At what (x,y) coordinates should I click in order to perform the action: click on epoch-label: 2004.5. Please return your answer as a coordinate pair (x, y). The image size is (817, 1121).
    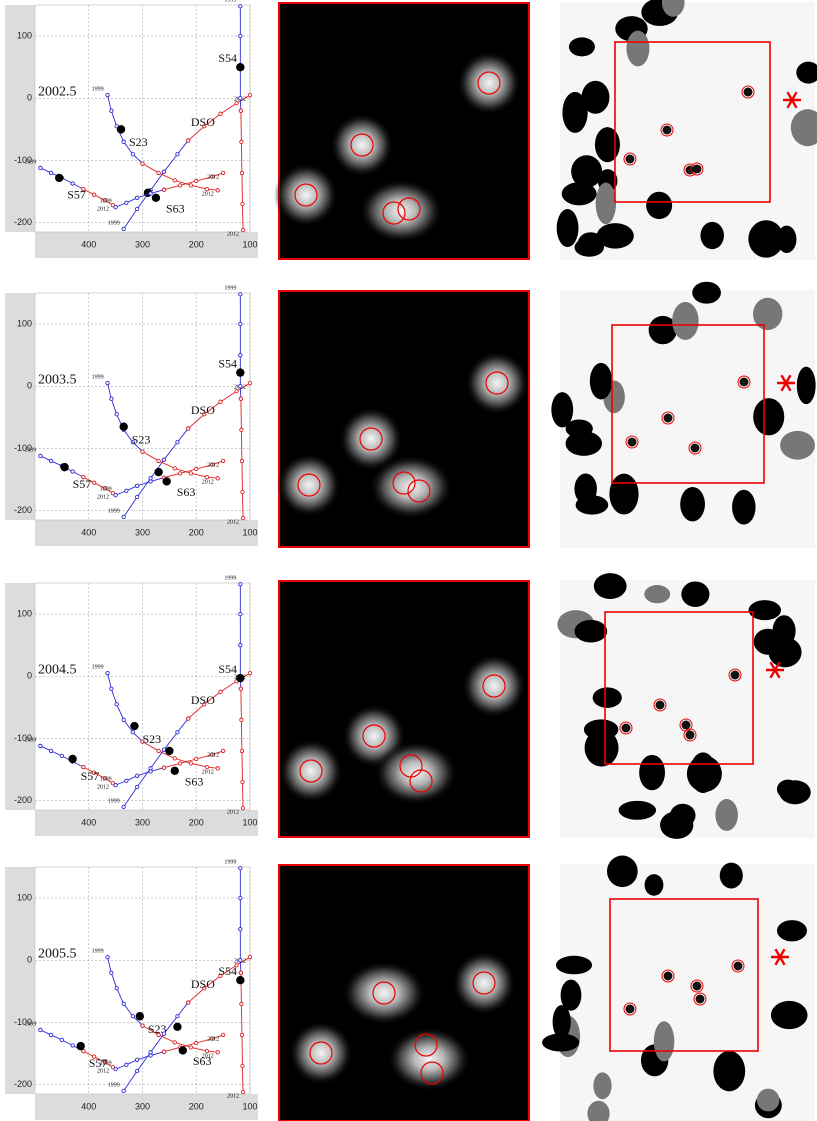
    Looking at the image, I should click on (57, 670).